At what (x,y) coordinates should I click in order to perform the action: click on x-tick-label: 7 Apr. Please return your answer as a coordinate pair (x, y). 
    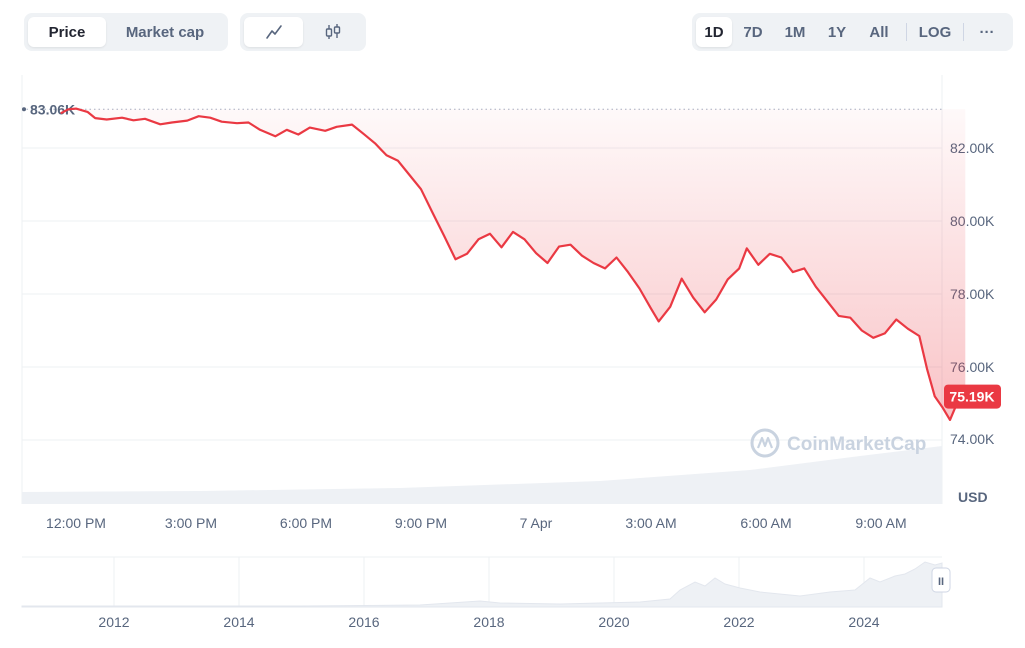
    Looking at the image, I should click on (536, 523).